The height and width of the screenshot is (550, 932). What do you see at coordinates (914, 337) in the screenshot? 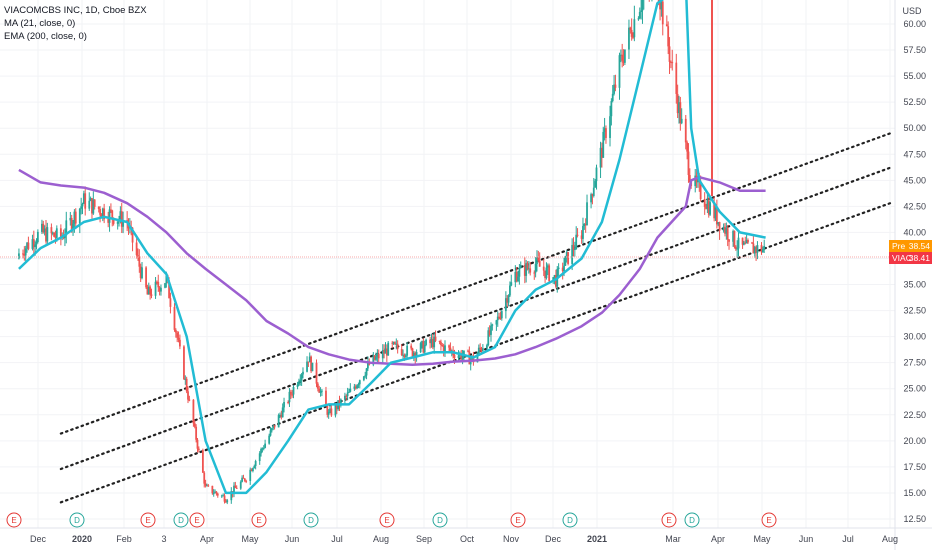
I see `y-tick-label: 30.00` at bounding box center [914, 337].